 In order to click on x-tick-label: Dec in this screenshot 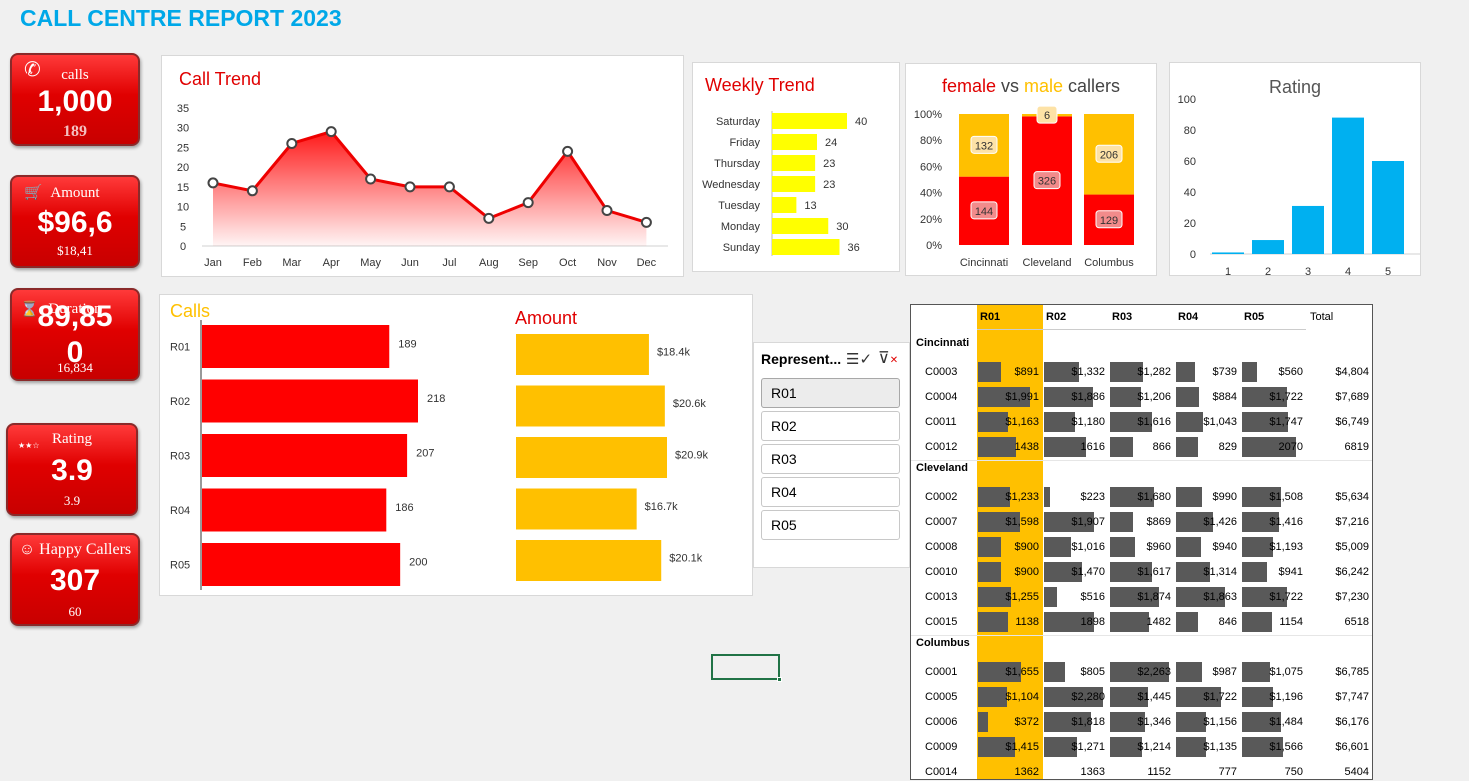, I will do `click(647, 263)`.